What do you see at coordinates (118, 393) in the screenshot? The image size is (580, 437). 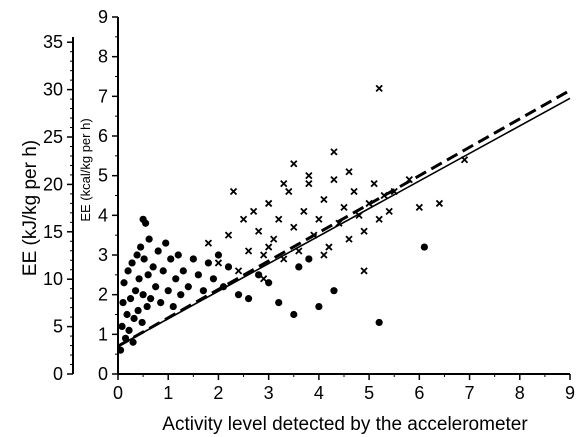 I see `x-tick-label: 0` at bounding box center [118, 393].